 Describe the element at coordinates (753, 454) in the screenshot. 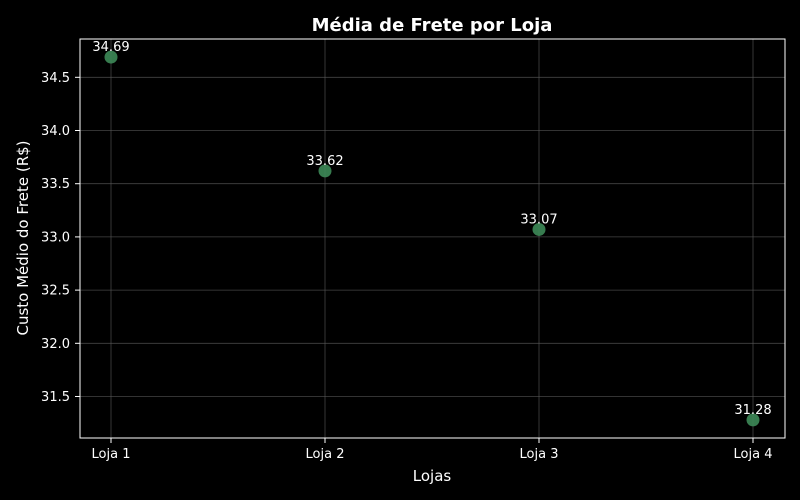

I see `x-tick-label: Loja 4` at that location.